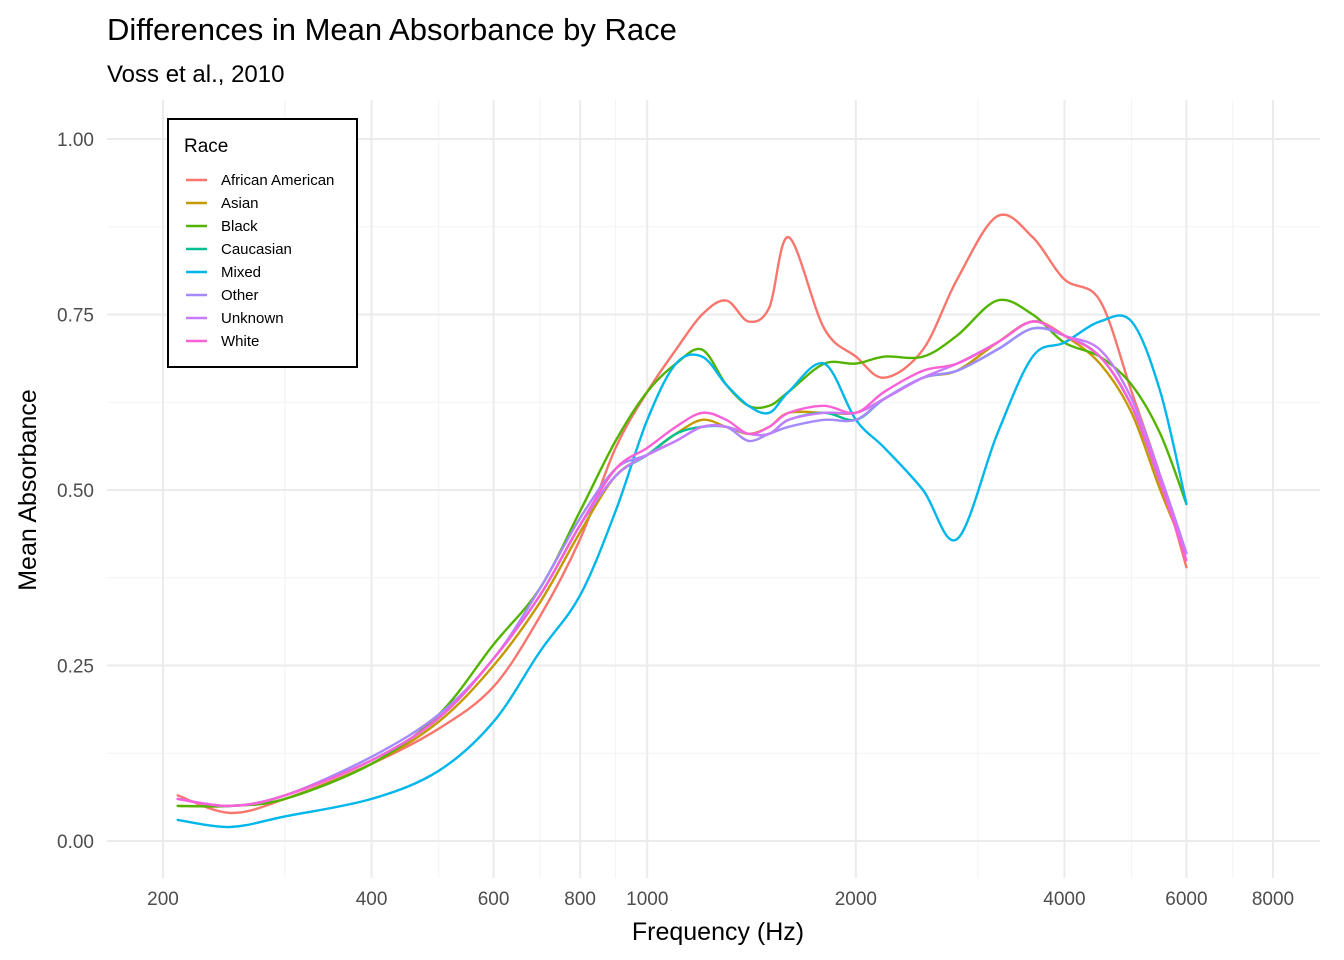 This screenshot has height=960, width=1344. What do you see at coordinates (718, 932) in the screenshot?
I see `x-axis-title: Frequency (Hz)` at bounding box center [718, 932].